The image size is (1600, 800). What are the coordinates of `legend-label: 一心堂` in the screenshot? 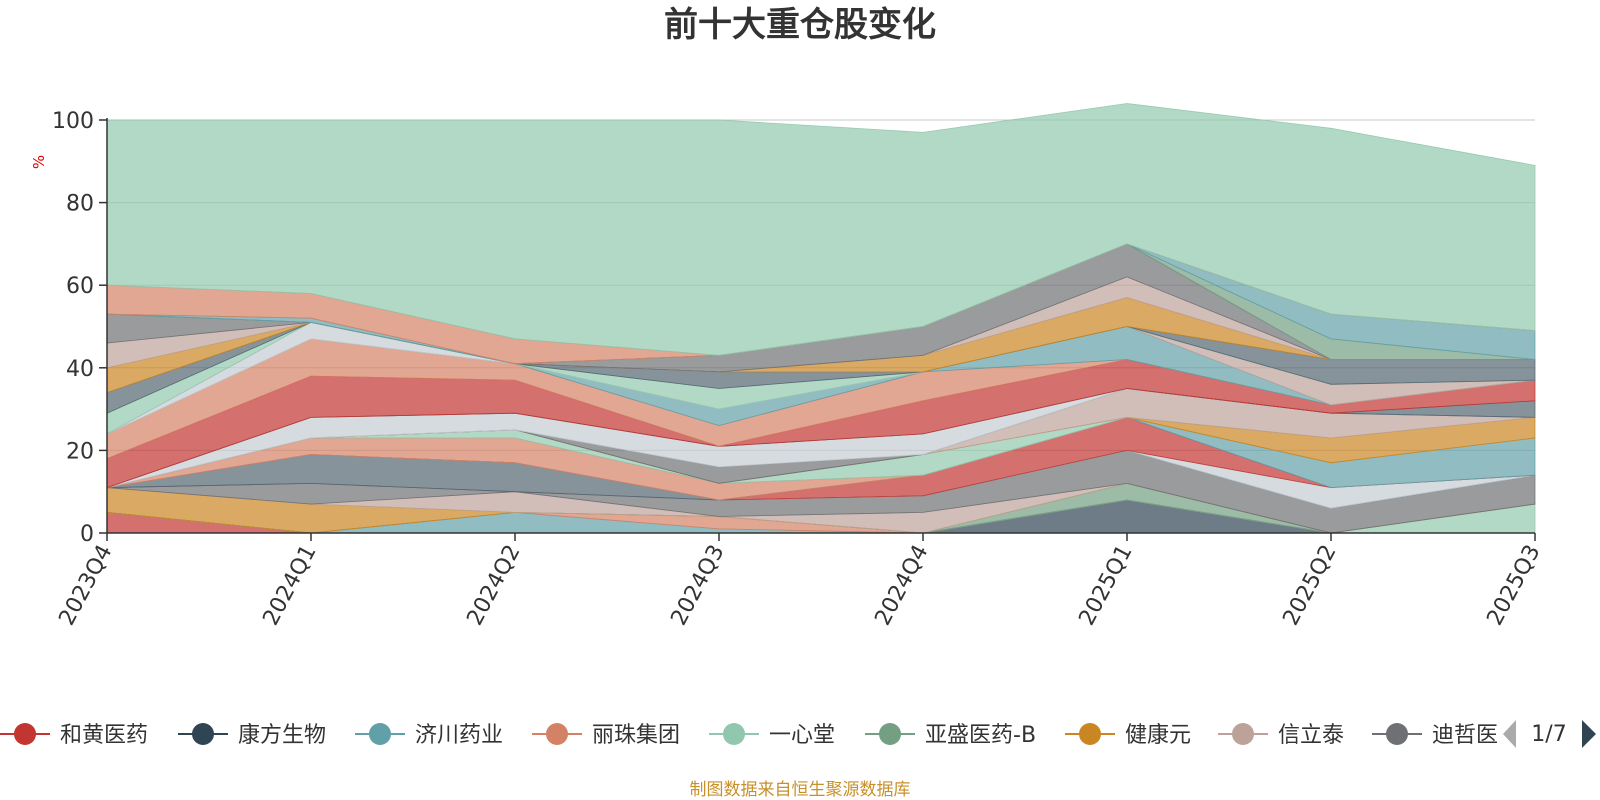 It's located at (802, 735).